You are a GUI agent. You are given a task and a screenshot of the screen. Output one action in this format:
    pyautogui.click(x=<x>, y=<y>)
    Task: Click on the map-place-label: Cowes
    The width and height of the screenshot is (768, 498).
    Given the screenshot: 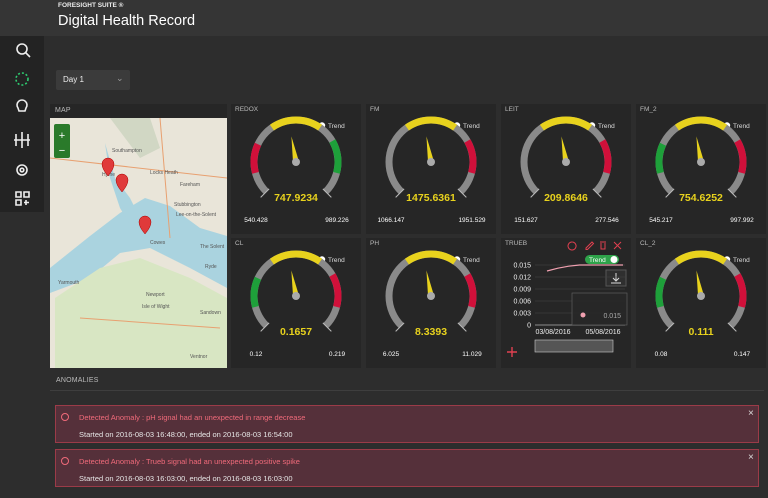 What is the action you would take?
    pyautogui.click(x=158, y=243)
    